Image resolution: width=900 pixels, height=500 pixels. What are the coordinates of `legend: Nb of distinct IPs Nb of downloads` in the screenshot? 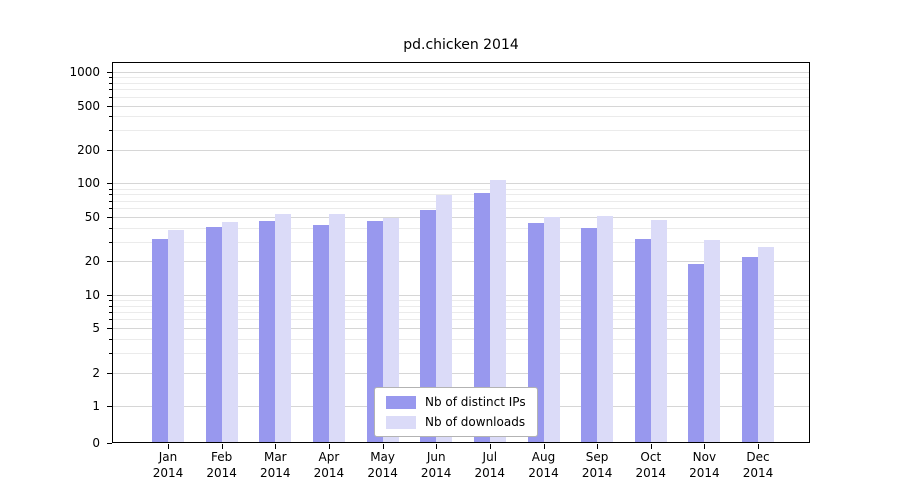 It's located at (456, 412).